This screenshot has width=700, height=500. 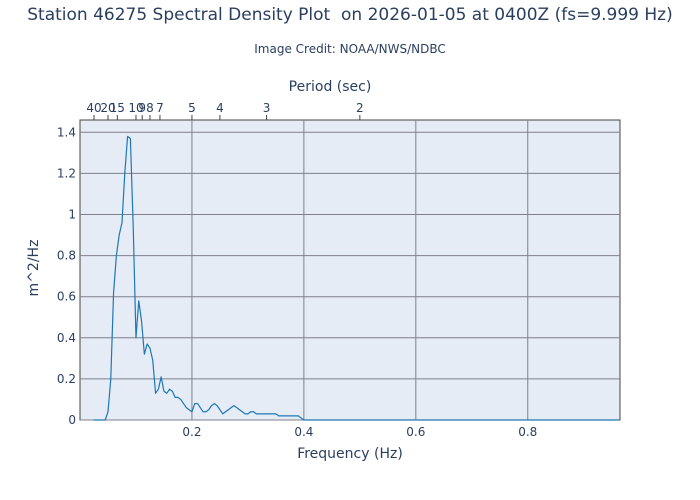 What do you see at coordinates (191, 432) in the screenshot?
I see `x-tick-label: 0.2` at bounding box center [191, 432].